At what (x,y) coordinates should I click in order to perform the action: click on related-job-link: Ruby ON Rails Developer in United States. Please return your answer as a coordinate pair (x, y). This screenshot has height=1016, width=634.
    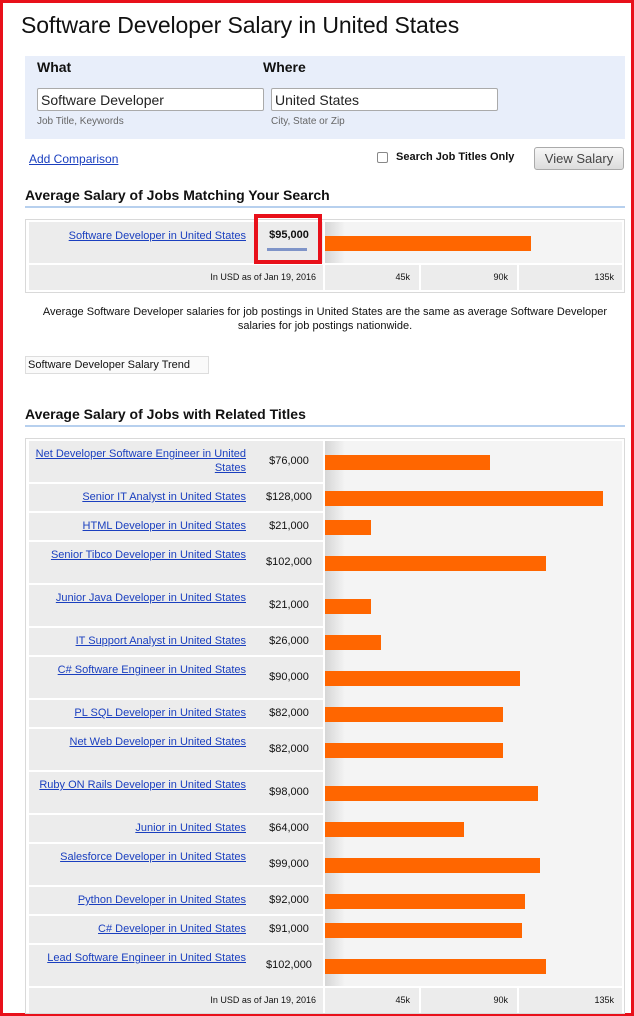
    Looking at the image, I should click on (142, 785).